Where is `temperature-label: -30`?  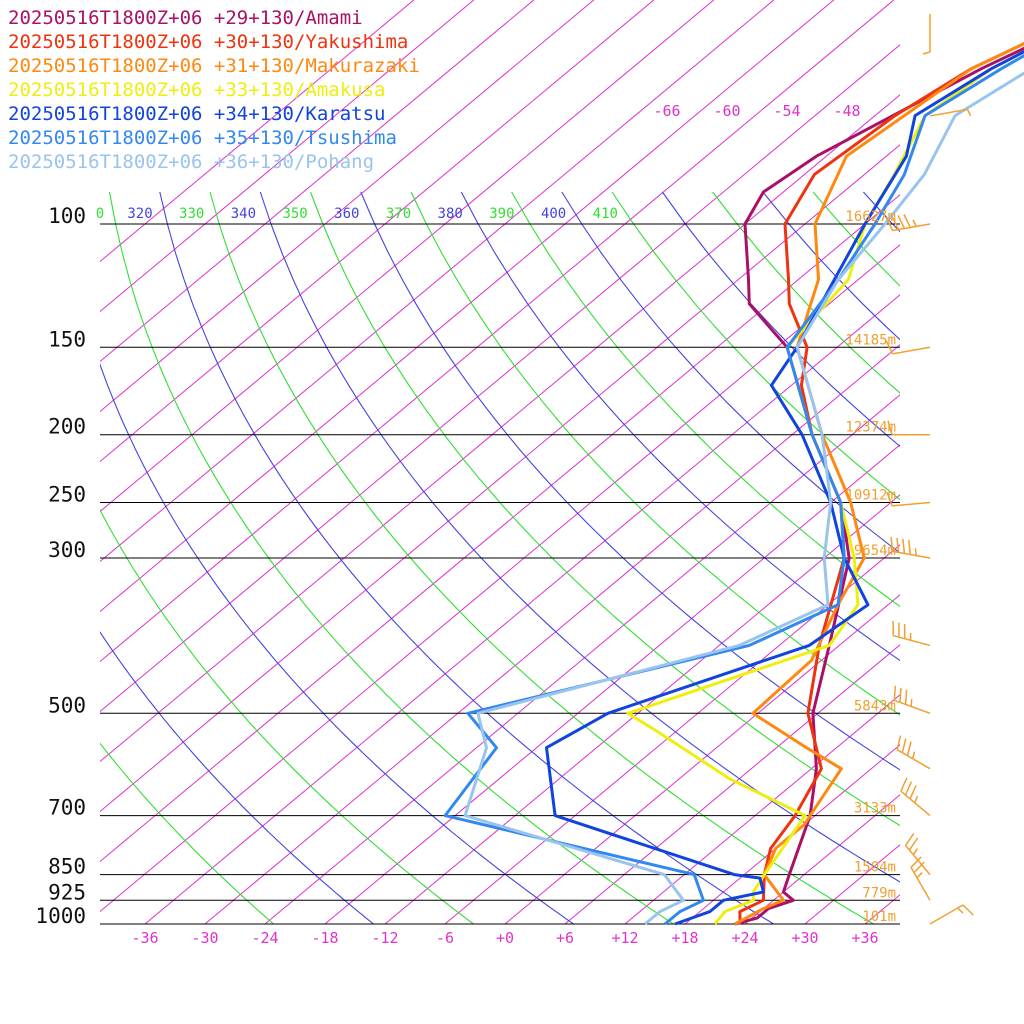
temperature-label: -30 is located at coordinates (204, 938).